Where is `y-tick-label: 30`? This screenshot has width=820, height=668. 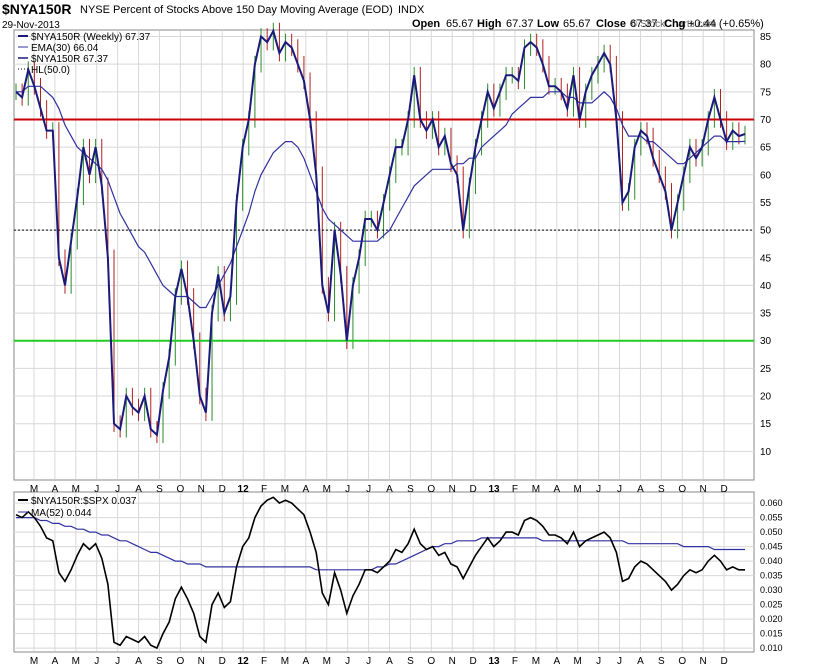
y-tick-label: 30 is located at coordinates (766, 341).